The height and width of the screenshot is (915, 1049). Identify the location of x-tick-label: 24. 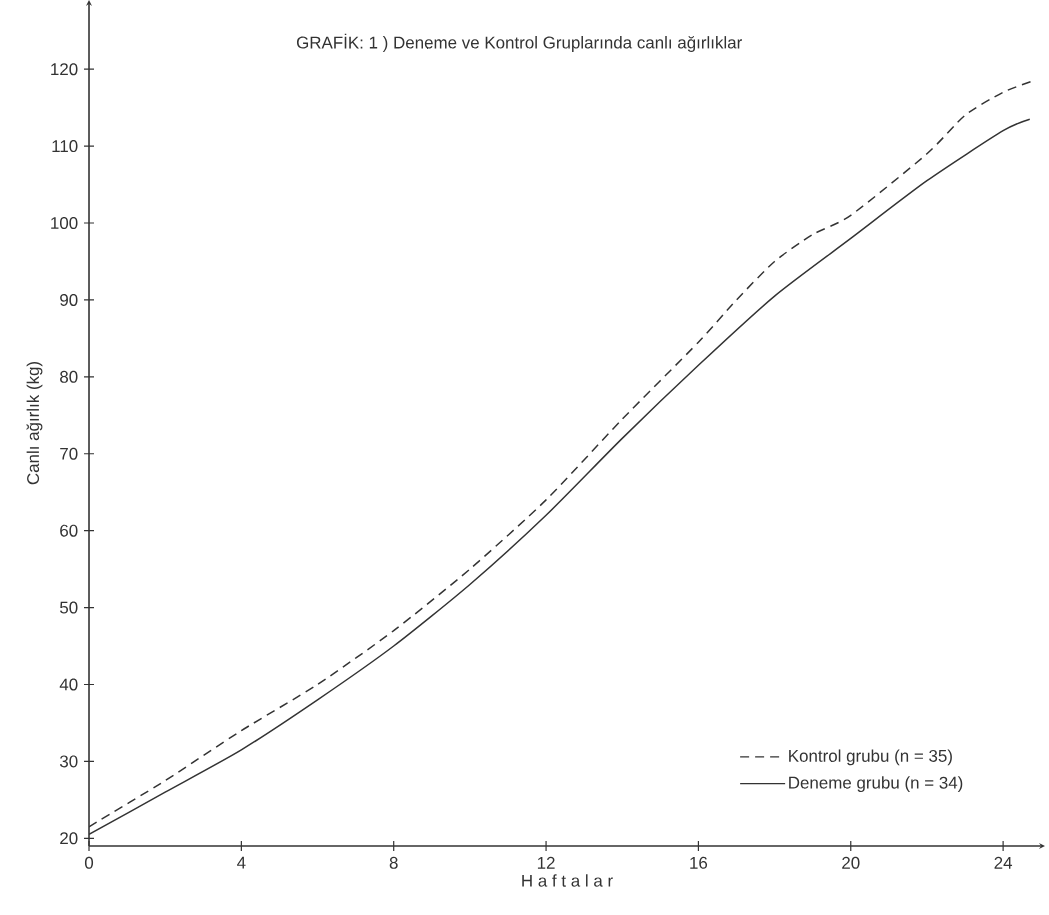
(1003, 862).